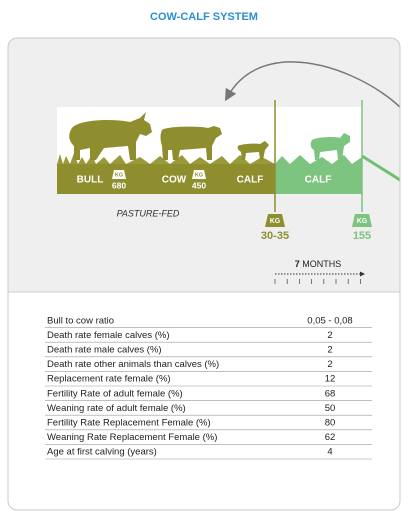 The height and width of the screenshot is (513, 408). What do you see at coordinates (362, 274) in the screenshot?
I see `timeline-arrow` at bounding box center [362, 274].